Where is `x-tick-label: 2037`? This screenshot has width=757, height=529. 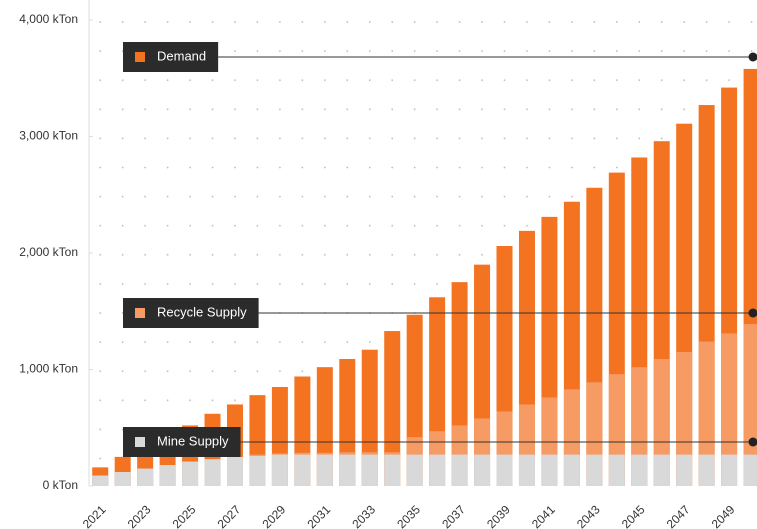 x-tick-label: 2037 is located at coordinates (453, 515).